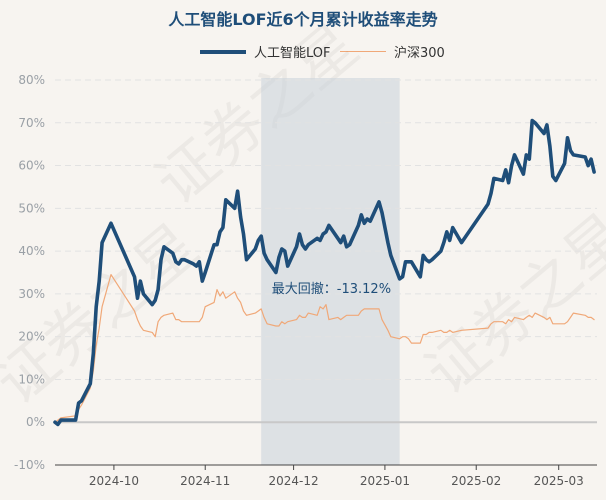  Describe the element at coordinates (31, 337) in the screenshot. I see `y-tick-label: 20%` at that location.